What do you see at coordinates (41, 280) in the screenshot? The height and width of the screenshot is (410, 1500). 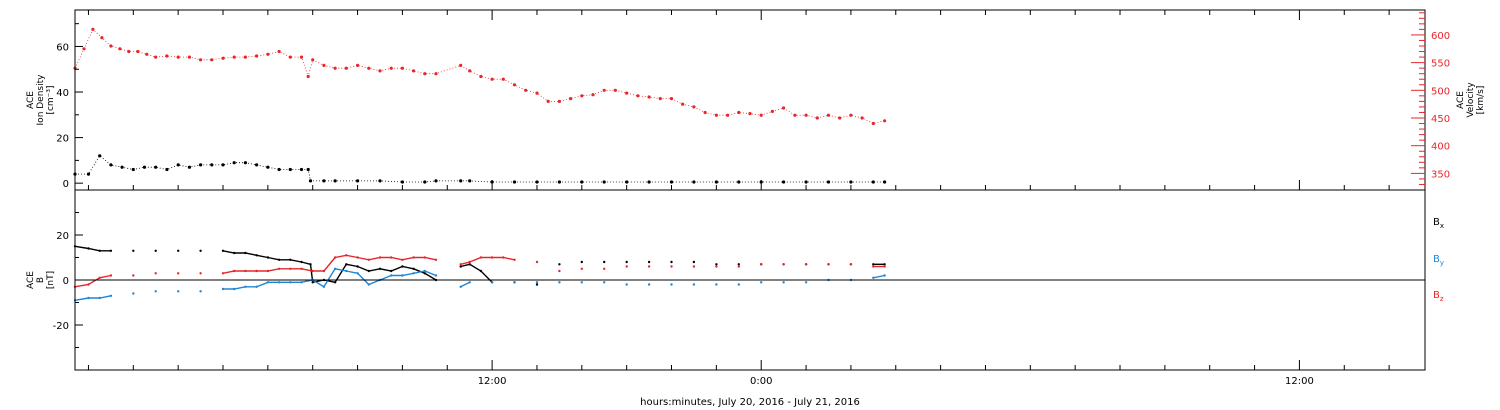 I see `field-axis-label: ACE B [nT]` at bounding box center [41, 280].